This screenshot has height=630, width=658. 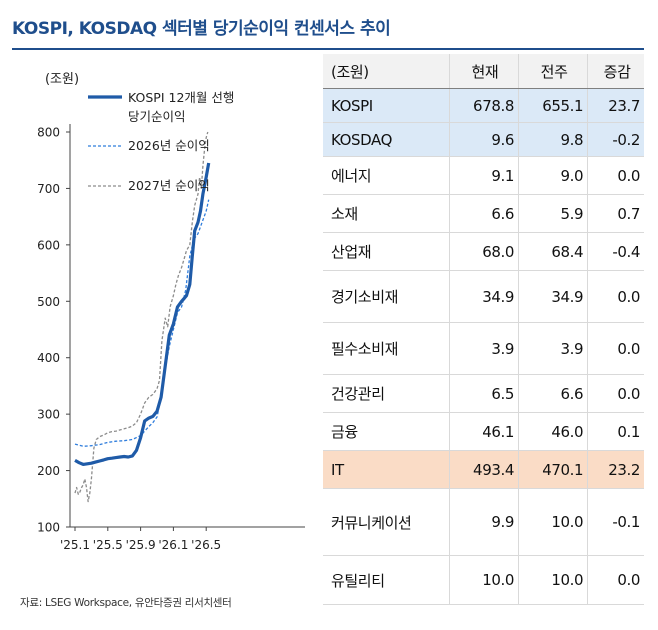 I want to click on table-row: 경기소비재 34.9 34.9 0.0, so click(x=483, y=296).